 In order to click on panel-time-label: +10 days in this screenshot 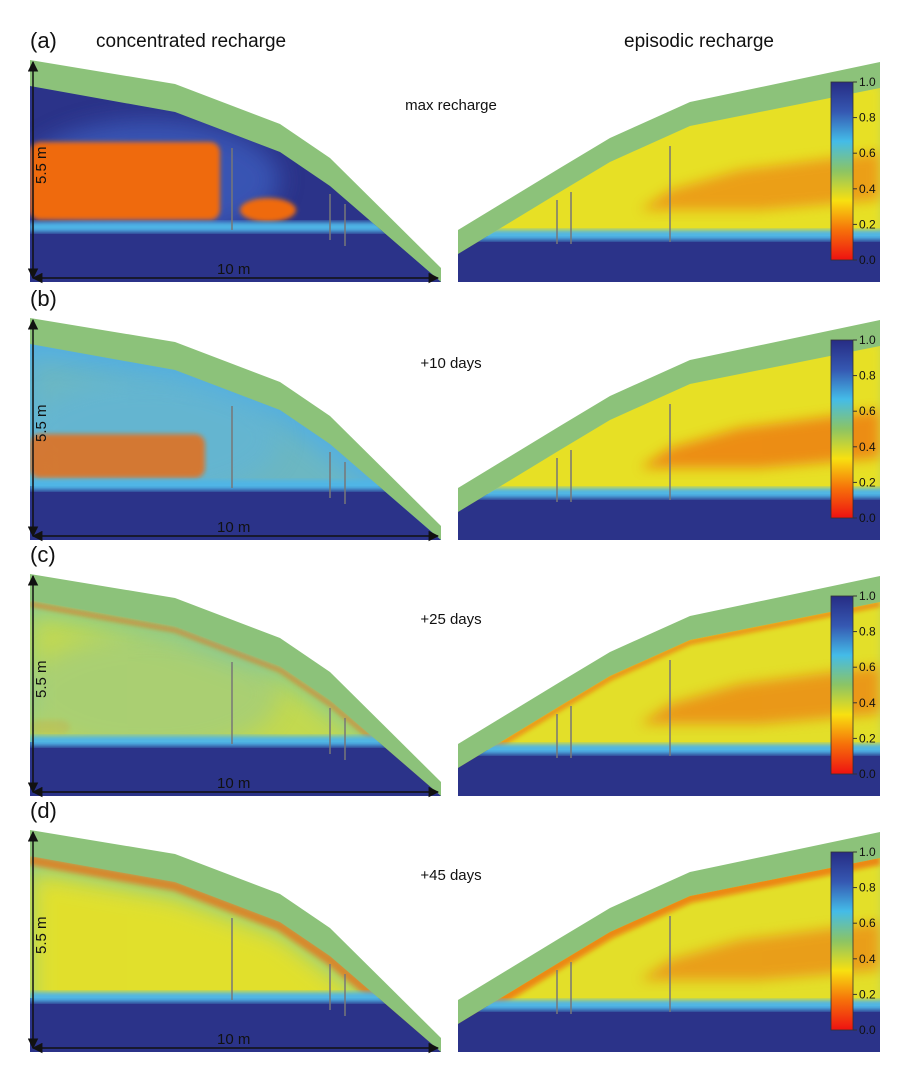, I will do `click(450, 363)`.